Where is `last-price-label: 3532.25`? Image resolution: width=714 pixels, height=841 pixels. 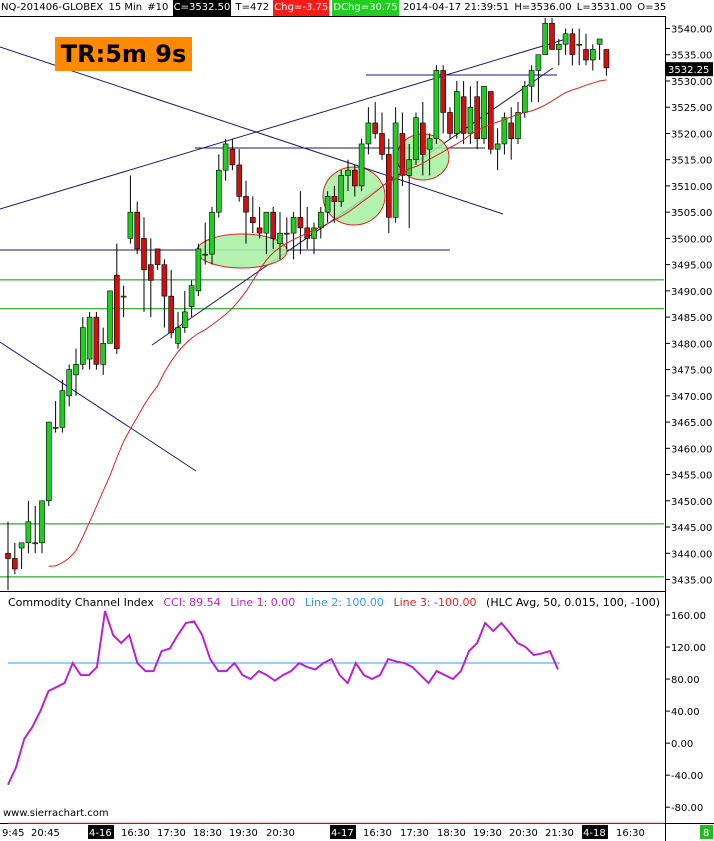
last-price-label: 3532.25 is located at coordinates (688, 70).